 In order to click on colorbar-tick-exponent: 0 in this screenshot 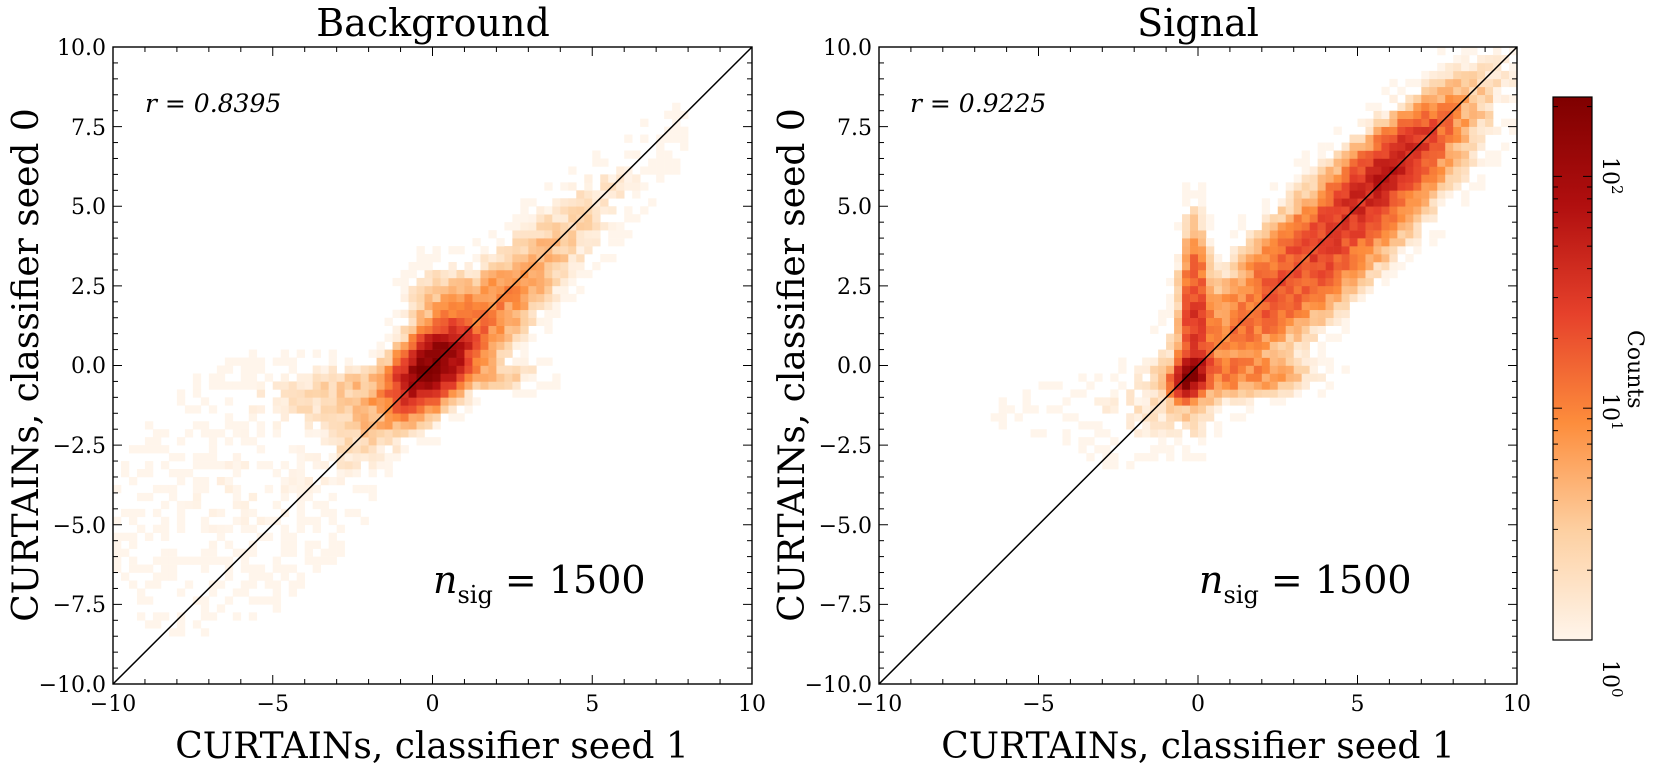, I will do `click(1617, 693)`.